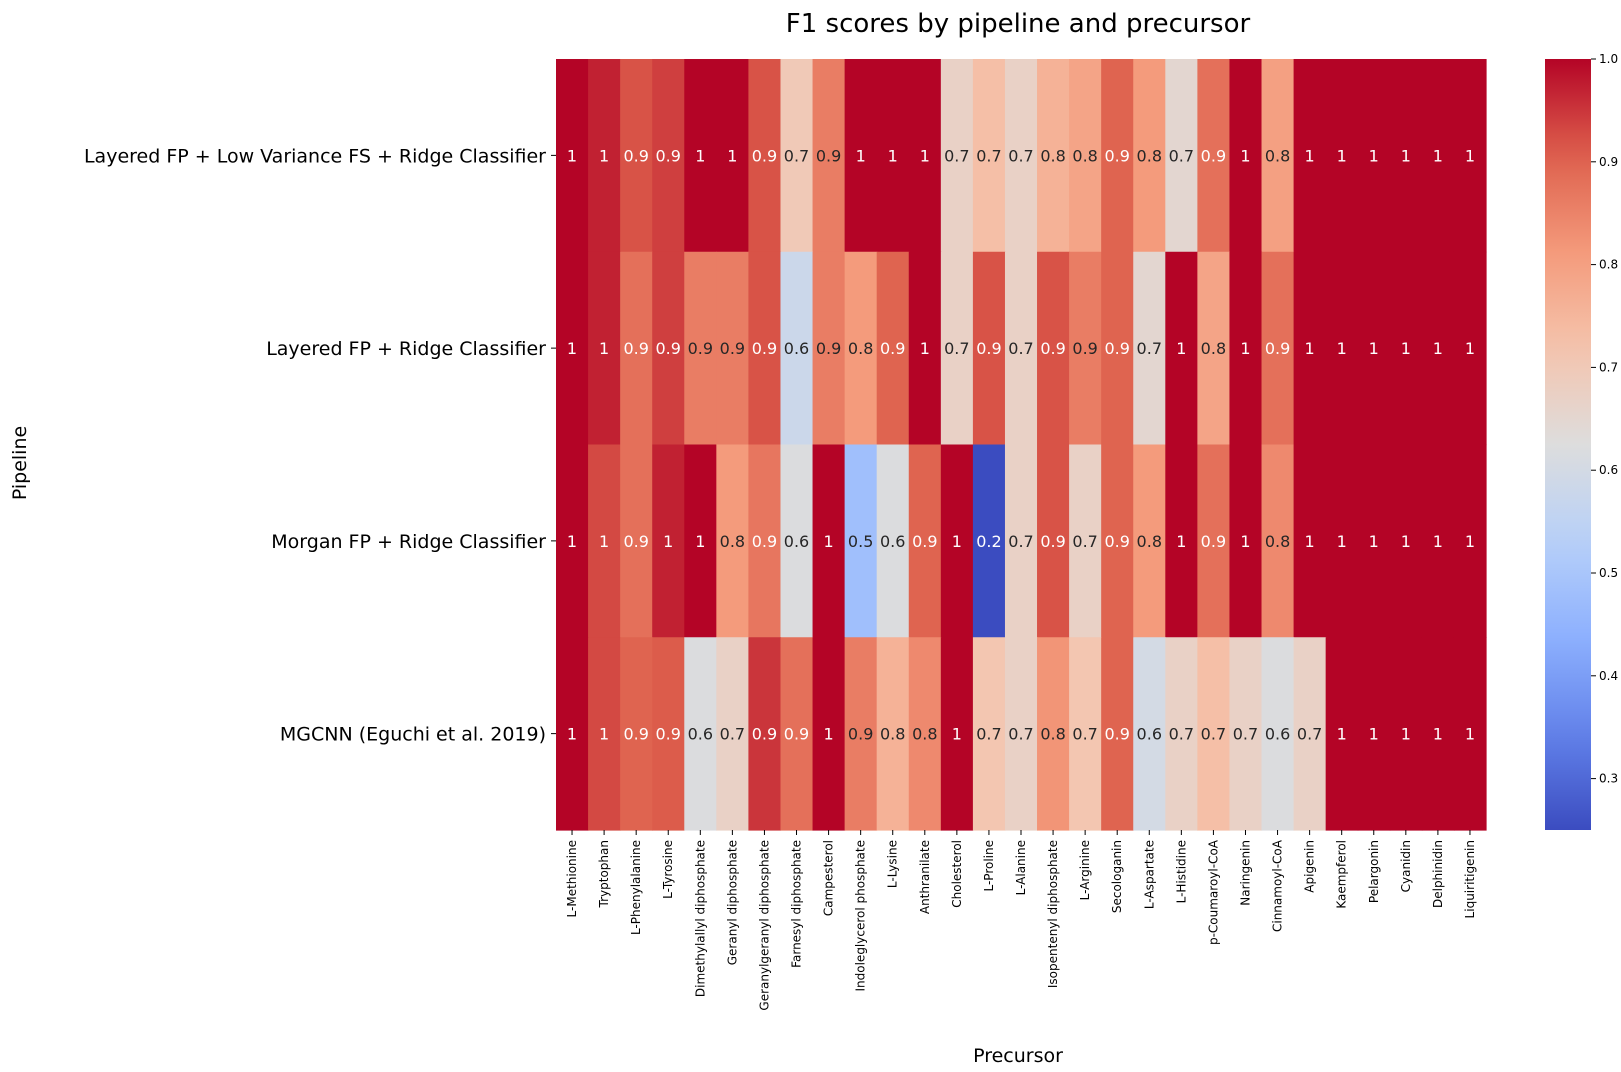  Describe the element at coordinates (1608, 59) in the screenshot. I see `colorbar-tick-label: 1.0` at that location.